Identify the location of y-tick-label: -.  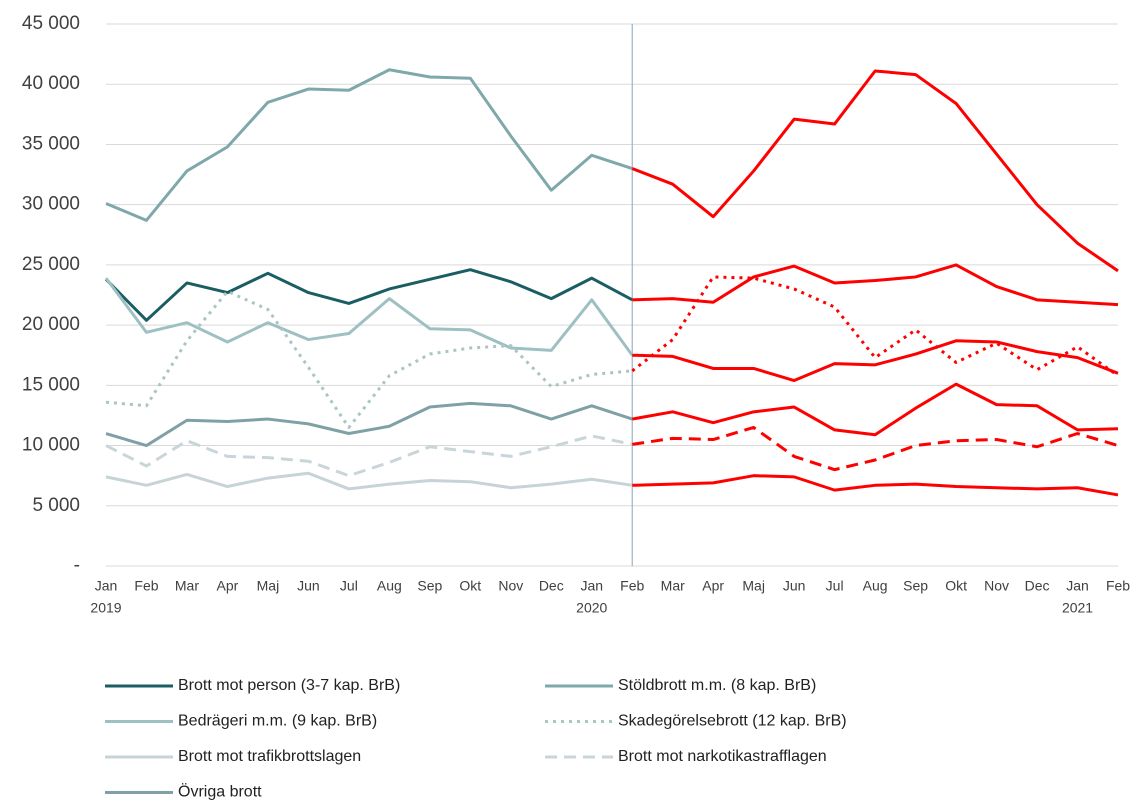
(77, 565).